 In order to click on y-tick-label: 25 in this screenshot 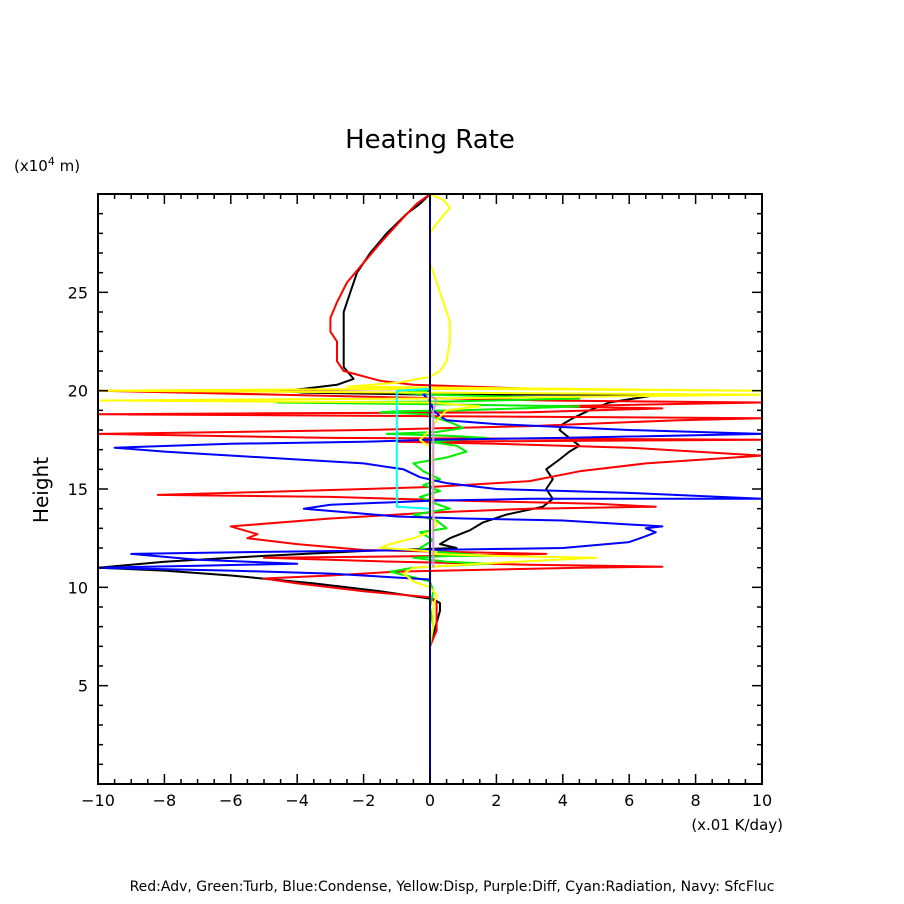, I will do `click(78, 292)`.